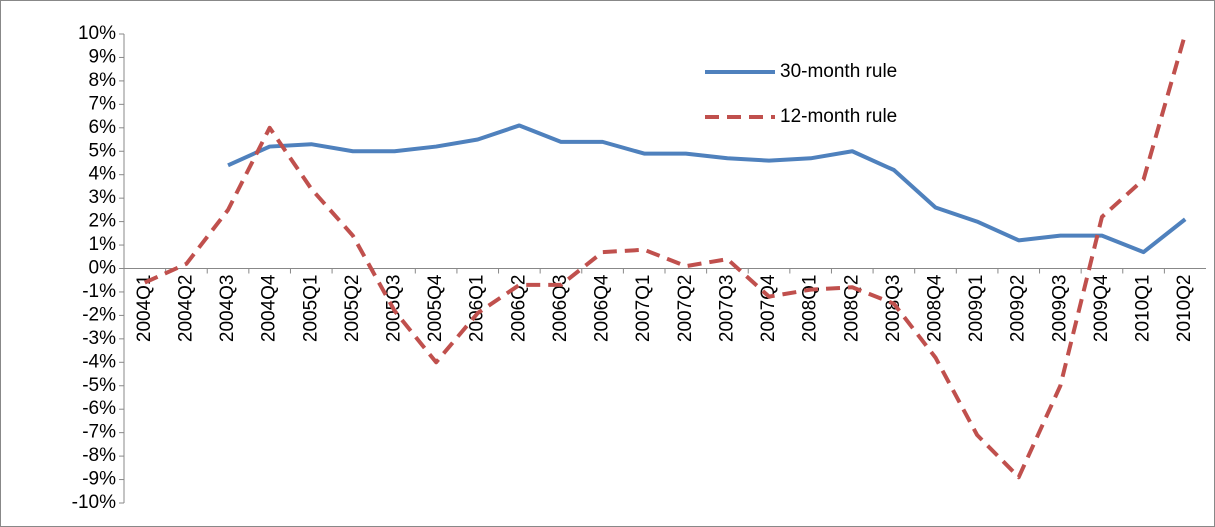  Describe the element at coordinates (103, 268) in the screenshot. I see `y-tick-label: 0%` at that location.